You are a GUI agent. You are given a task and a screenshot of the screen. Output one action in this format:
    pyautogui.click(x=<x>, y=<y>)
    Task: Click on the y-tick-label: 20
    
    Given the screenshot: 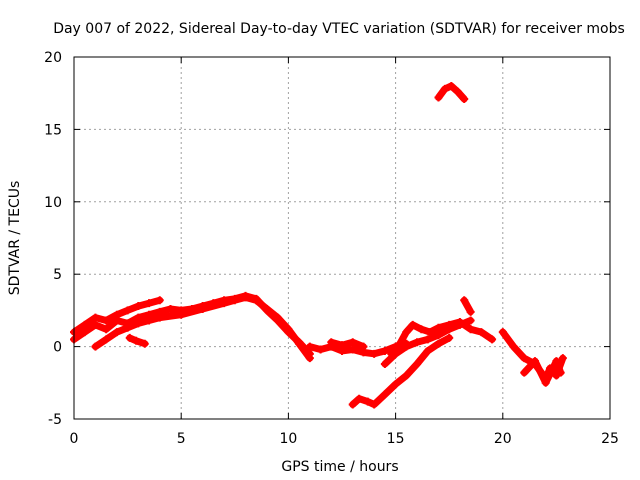 What is the action you would take?
    pyautogui.click(x=53, y=58)
    